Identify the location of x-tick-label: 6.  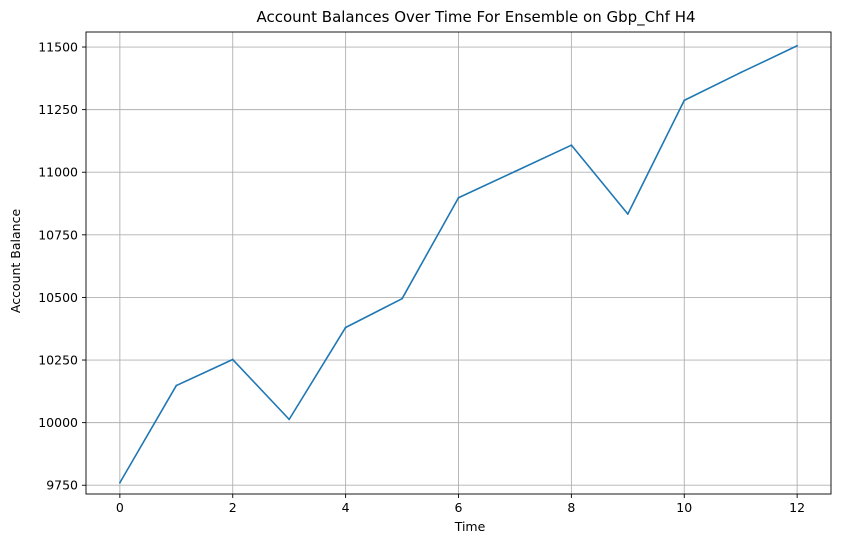
(459, 507).